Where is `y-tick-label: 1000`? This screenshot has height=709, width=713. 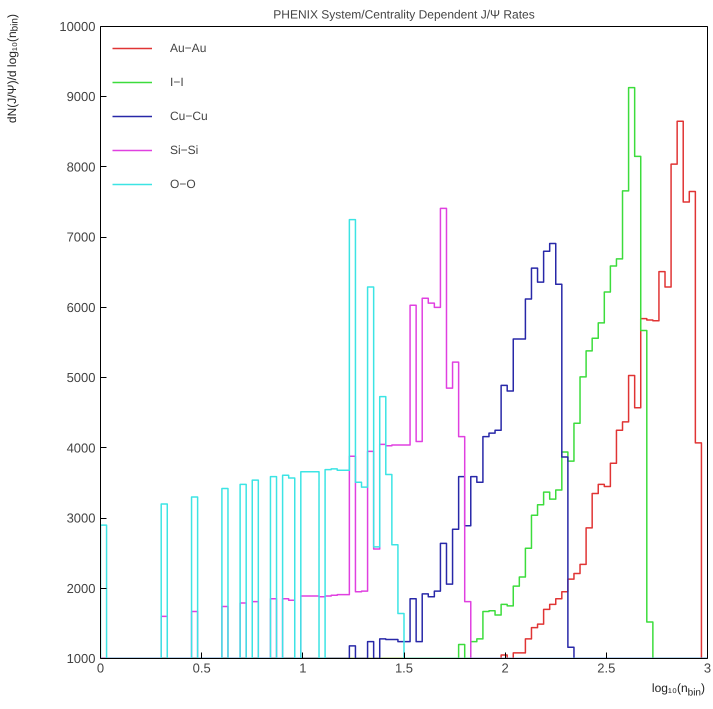
y-tick-label: 1000 is located at coordinates (81, 658).